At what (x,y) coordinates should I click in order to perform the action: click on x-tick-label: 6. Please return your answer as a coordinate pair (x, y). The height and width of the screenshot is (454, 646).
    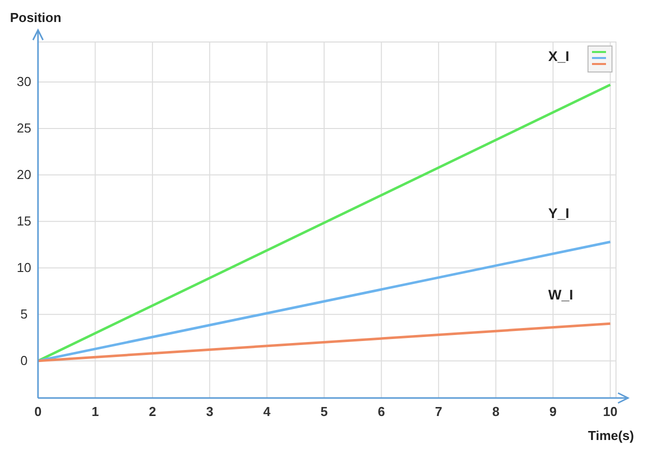
    Looking at the image, I should click on (381, 411).